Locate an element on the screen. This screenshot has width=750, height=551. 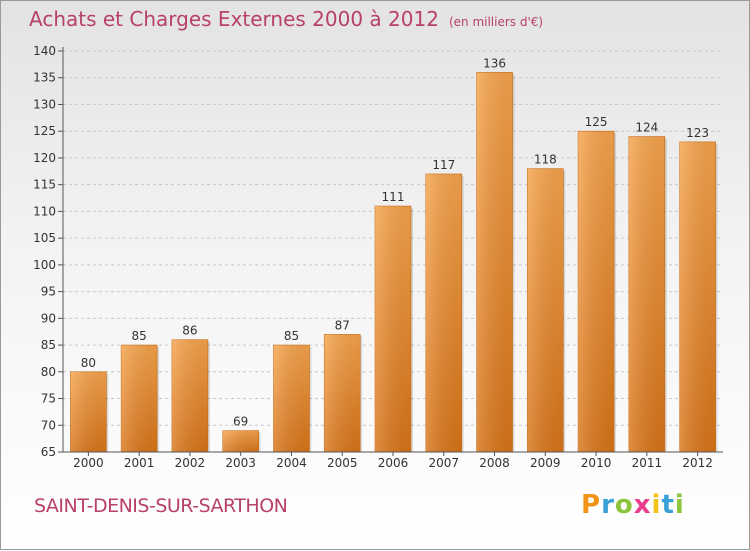
y-tick-label: 85 is located at coordinates (48, 345).